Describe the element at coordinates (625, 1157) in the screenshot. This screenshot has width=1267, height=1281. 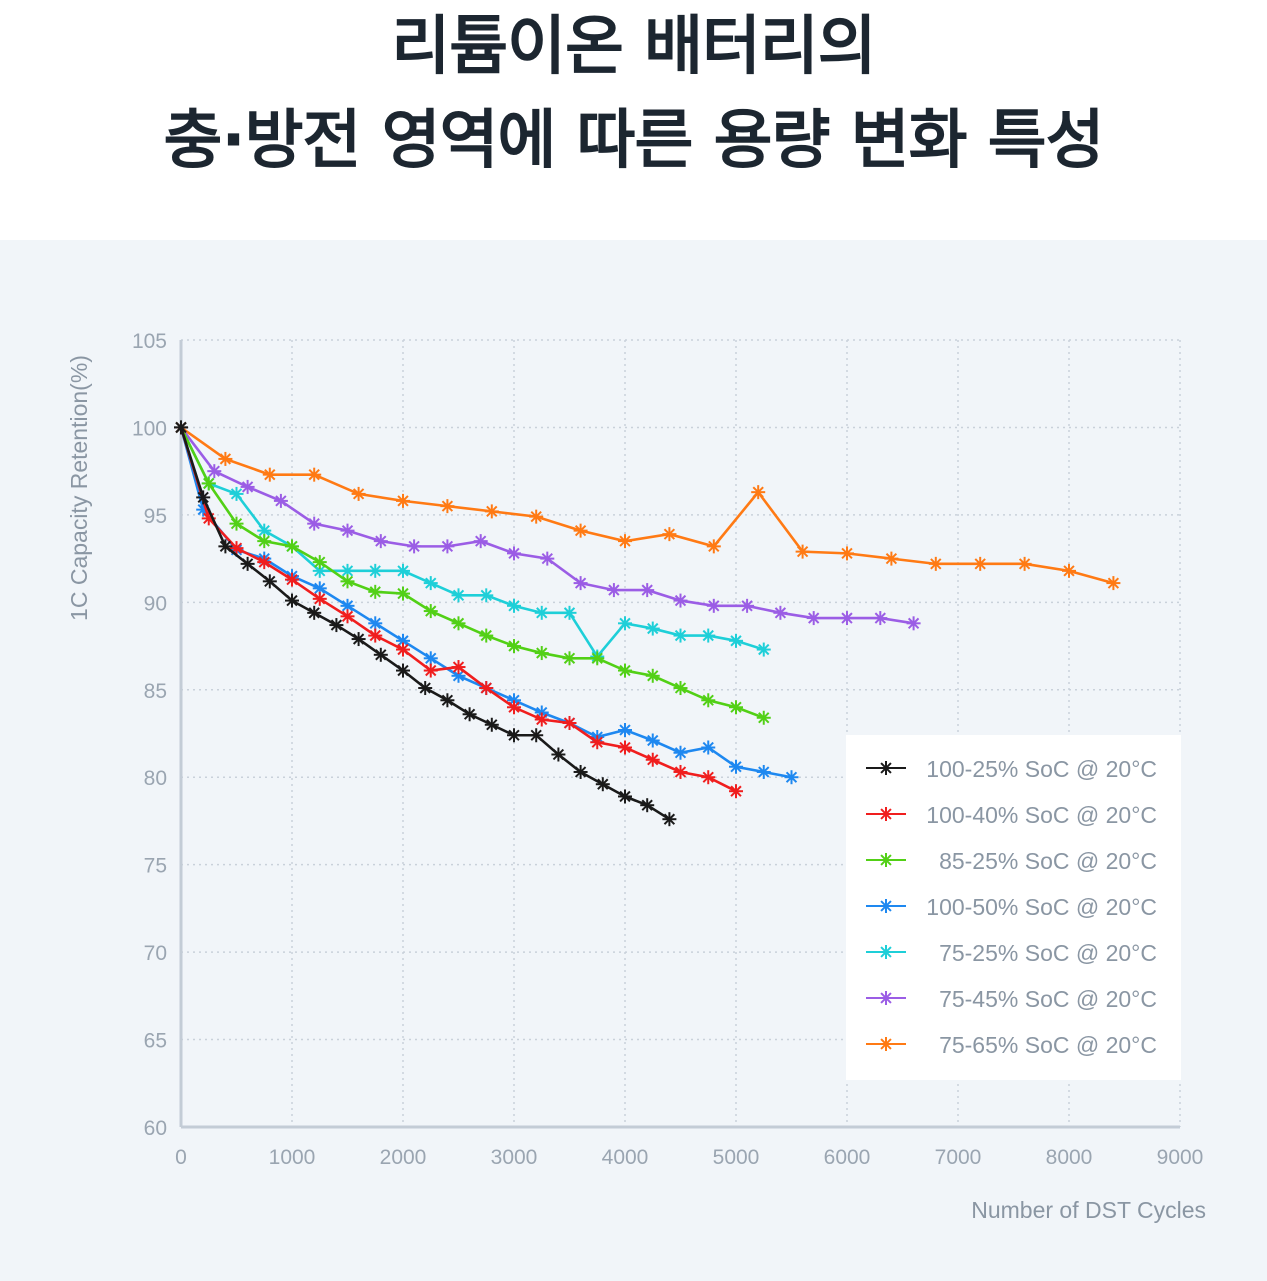
I see `x-tick-label: 4000` at that location.